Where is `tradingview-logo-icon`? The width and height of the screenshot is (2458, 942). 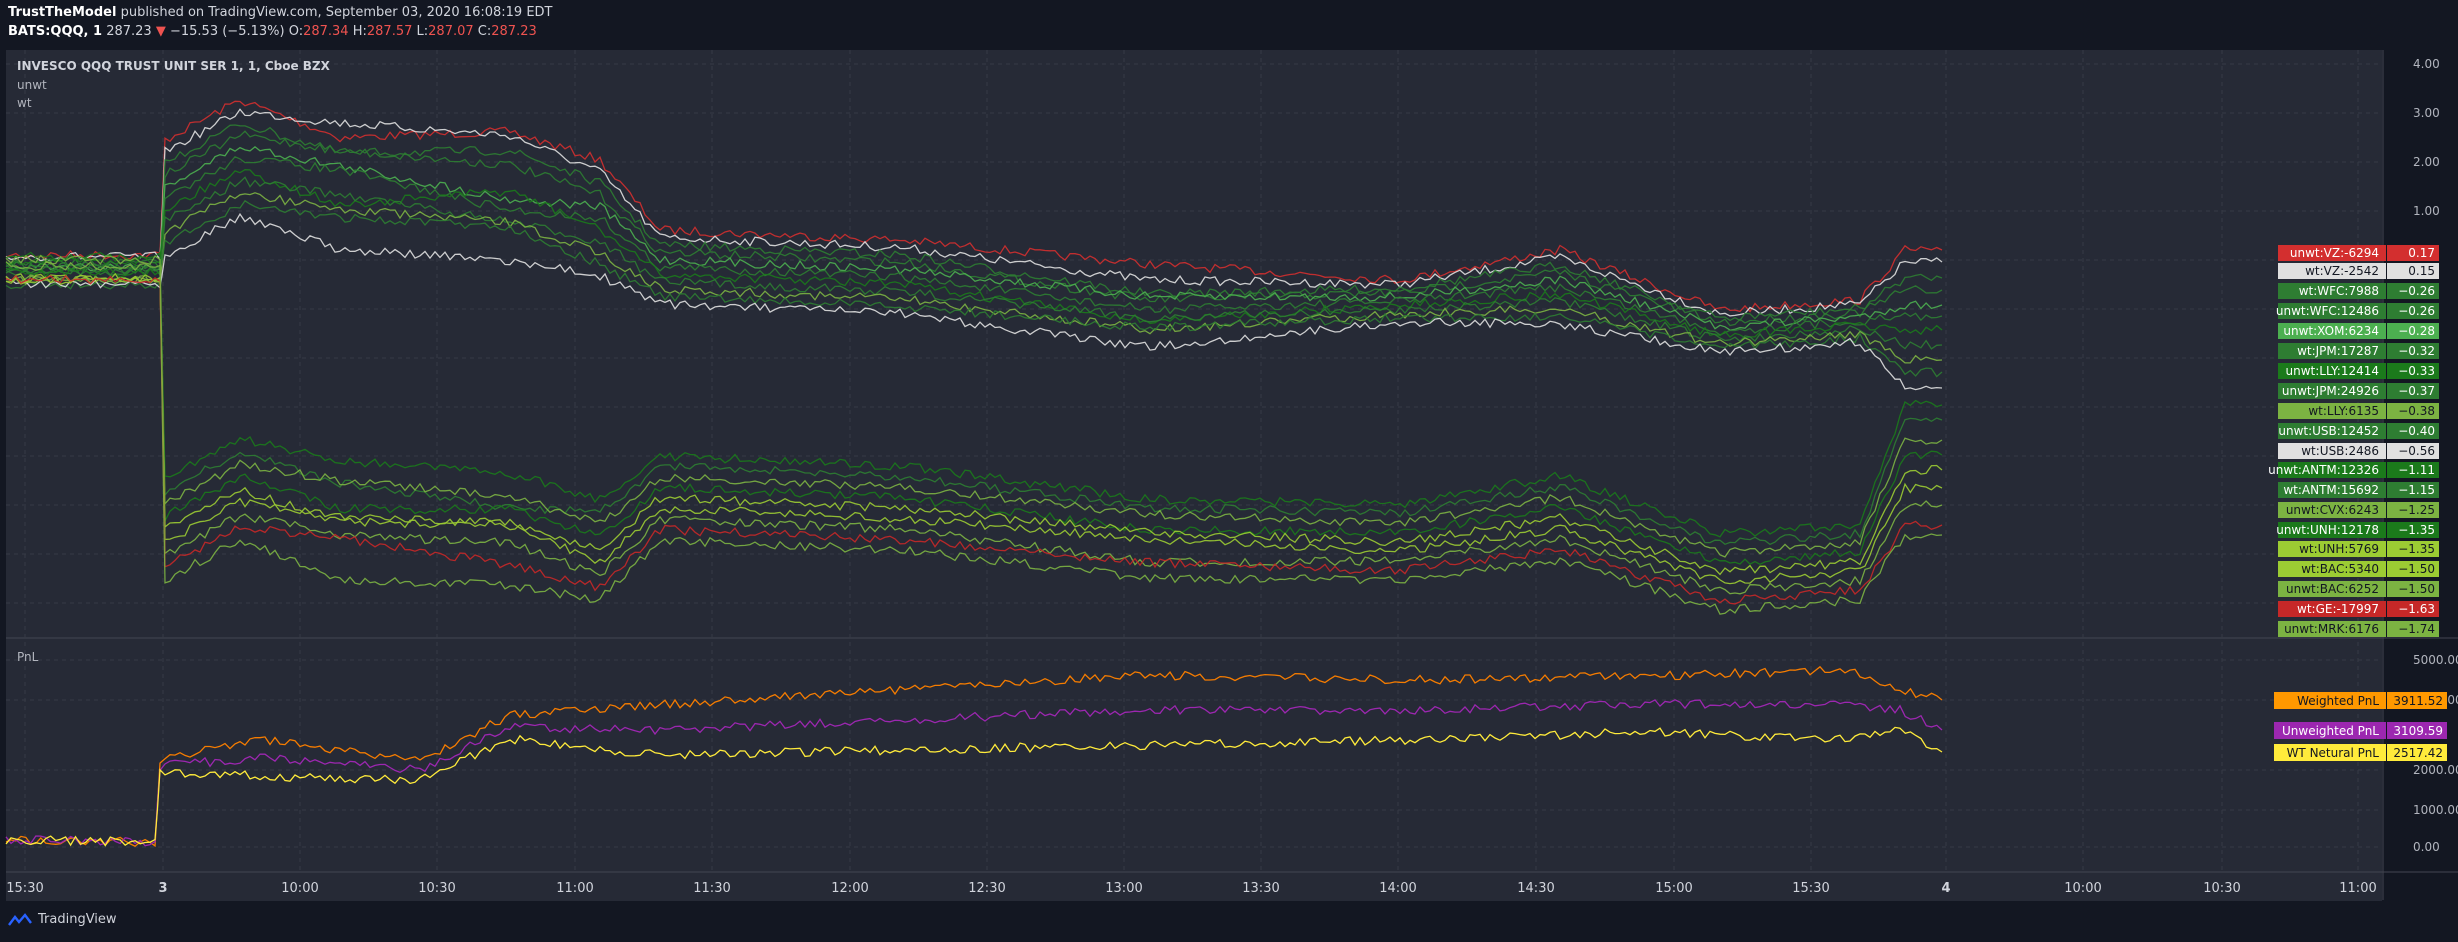
tradingview-logo-icon is located at coordinates (20, 919).